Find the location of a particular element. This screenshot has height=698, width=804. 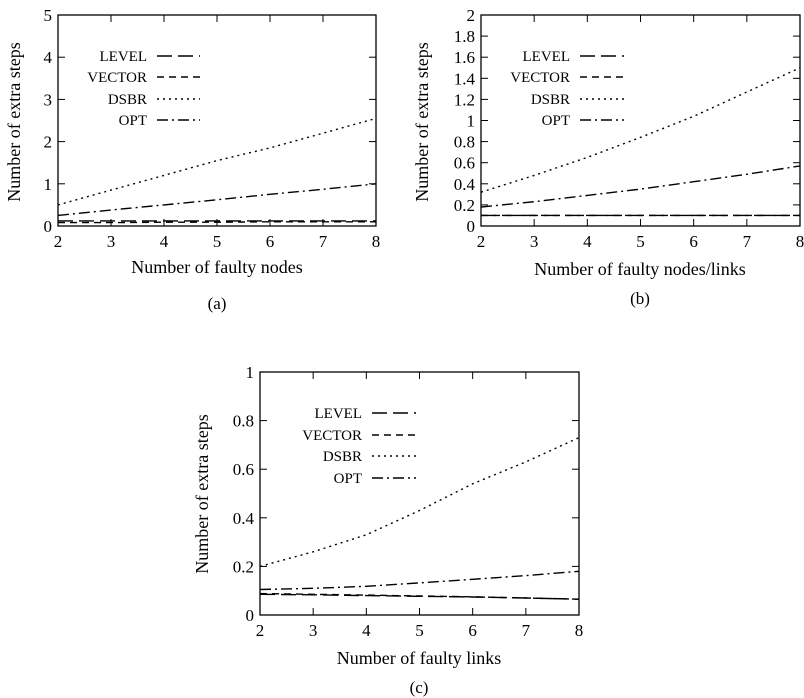

chart-b-y-tick-label: 1.8 is located at coordinates (464, 36).